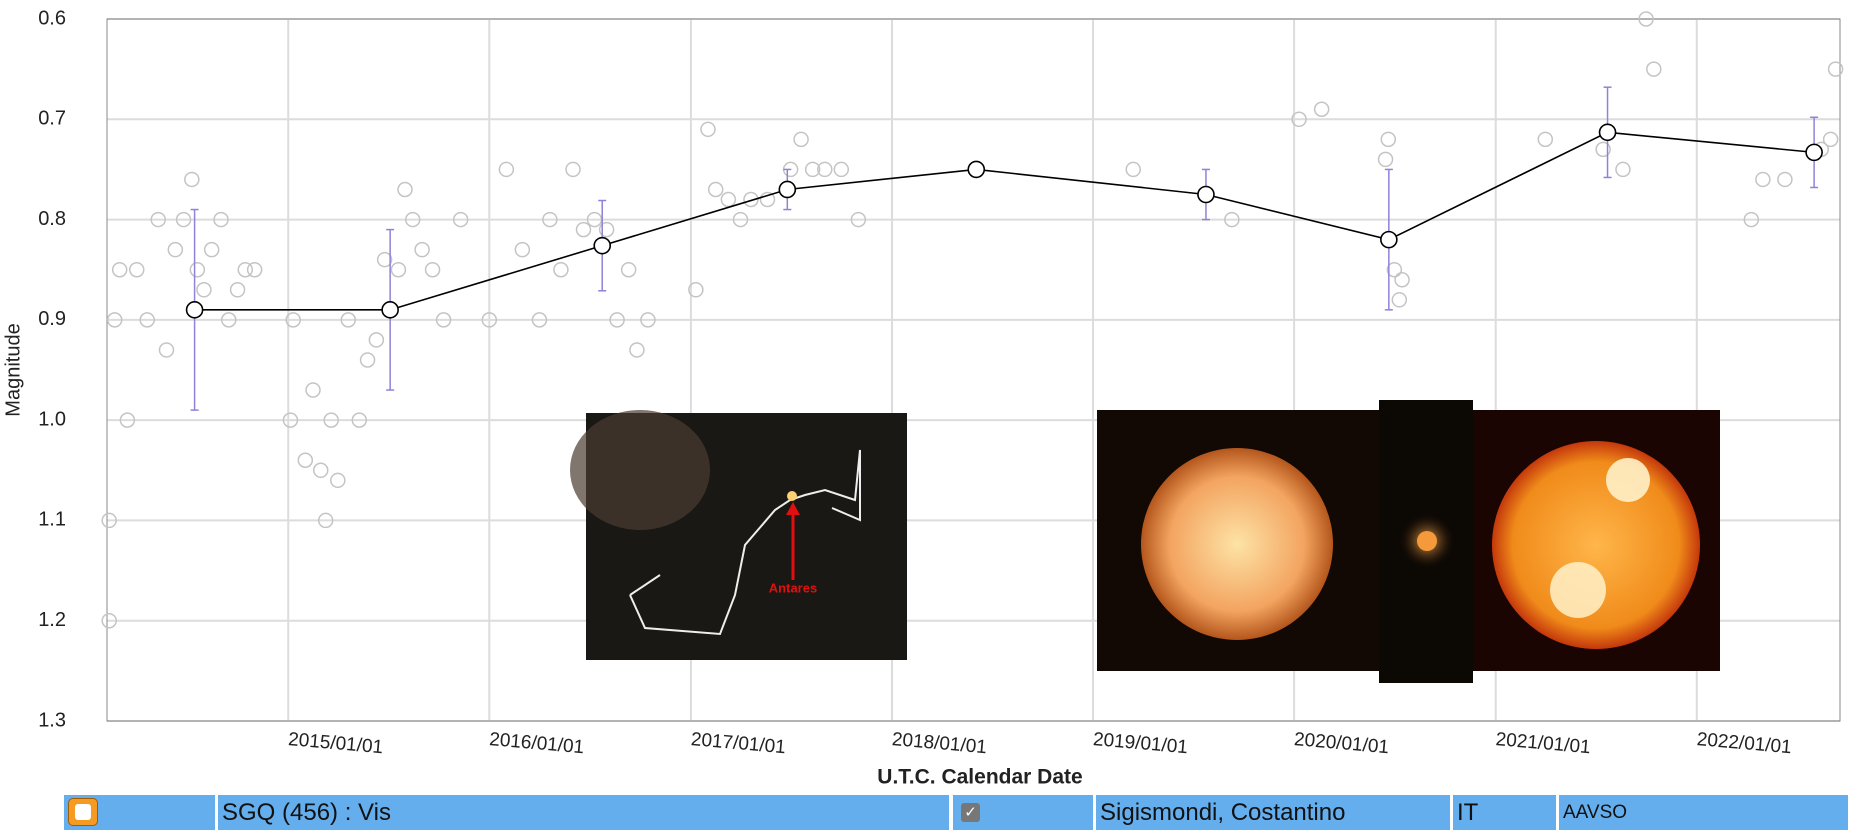 The width and height of the screenshot is (1851, 835). I want to click on image-label: Antares, so click(793, 587).